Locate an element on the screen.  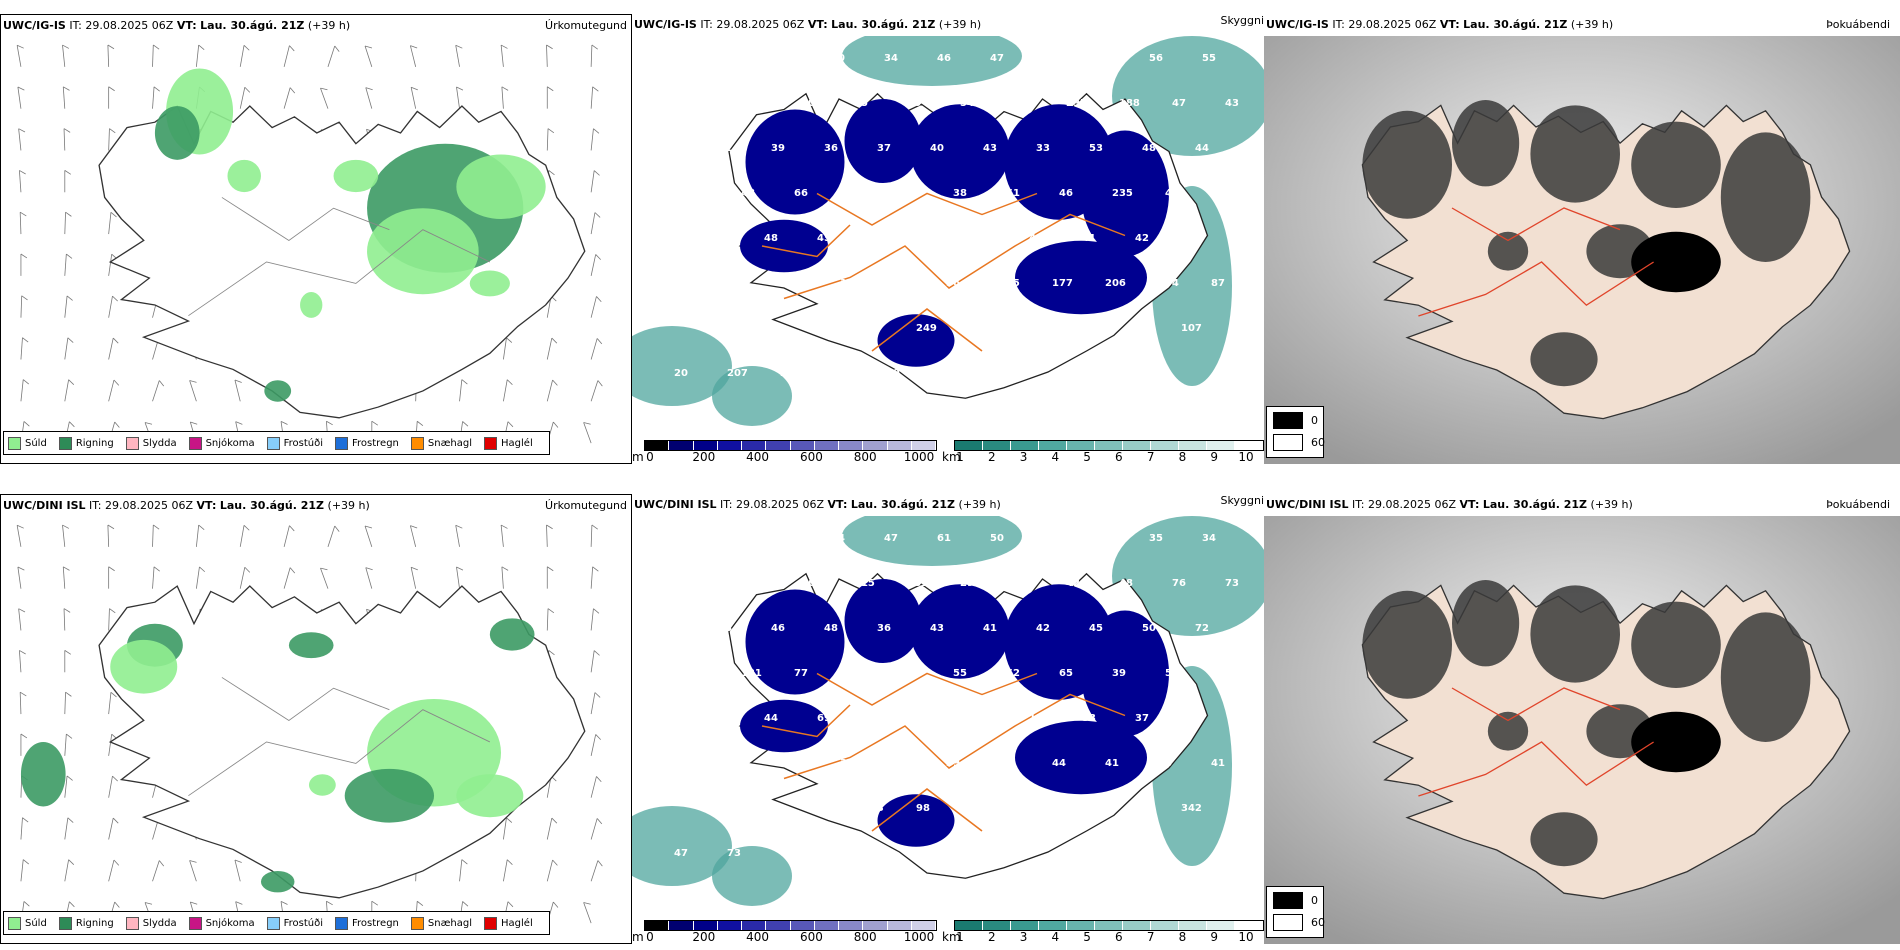
precip-map is located at coordinates (316, 250).